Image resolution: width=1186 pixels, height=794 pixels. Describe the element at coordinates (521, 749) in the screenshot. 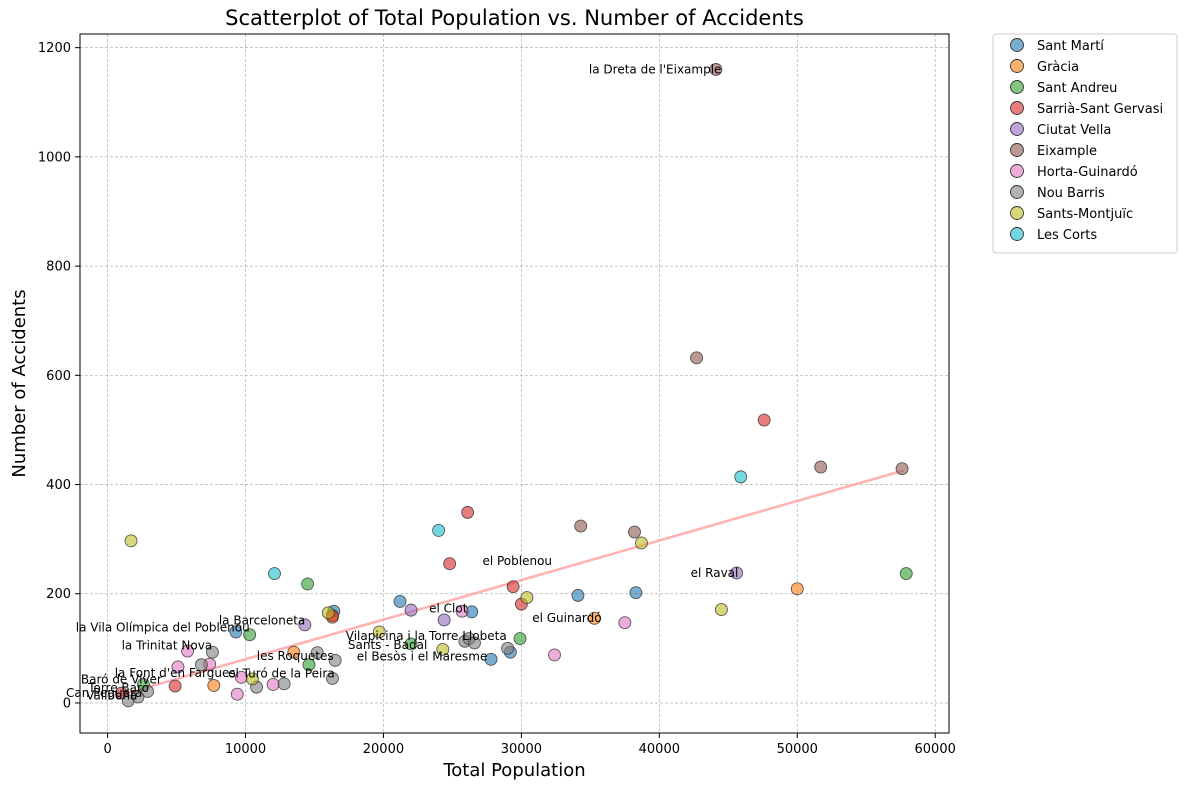

I see `x-tick-label: 30000` at that location.